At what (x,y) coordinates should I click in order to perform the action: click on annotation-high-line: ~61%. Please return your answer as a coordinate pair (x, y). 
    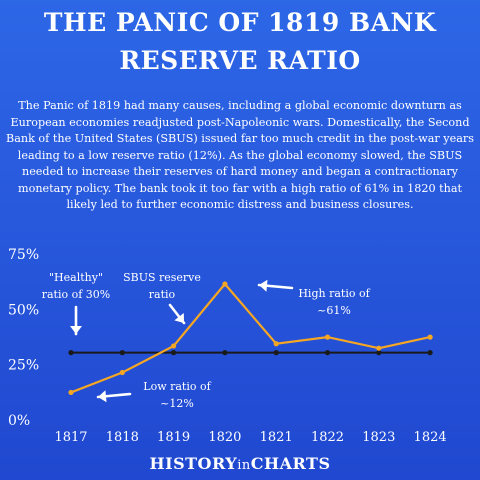
    Looking at the image, I should click on (334, 310).